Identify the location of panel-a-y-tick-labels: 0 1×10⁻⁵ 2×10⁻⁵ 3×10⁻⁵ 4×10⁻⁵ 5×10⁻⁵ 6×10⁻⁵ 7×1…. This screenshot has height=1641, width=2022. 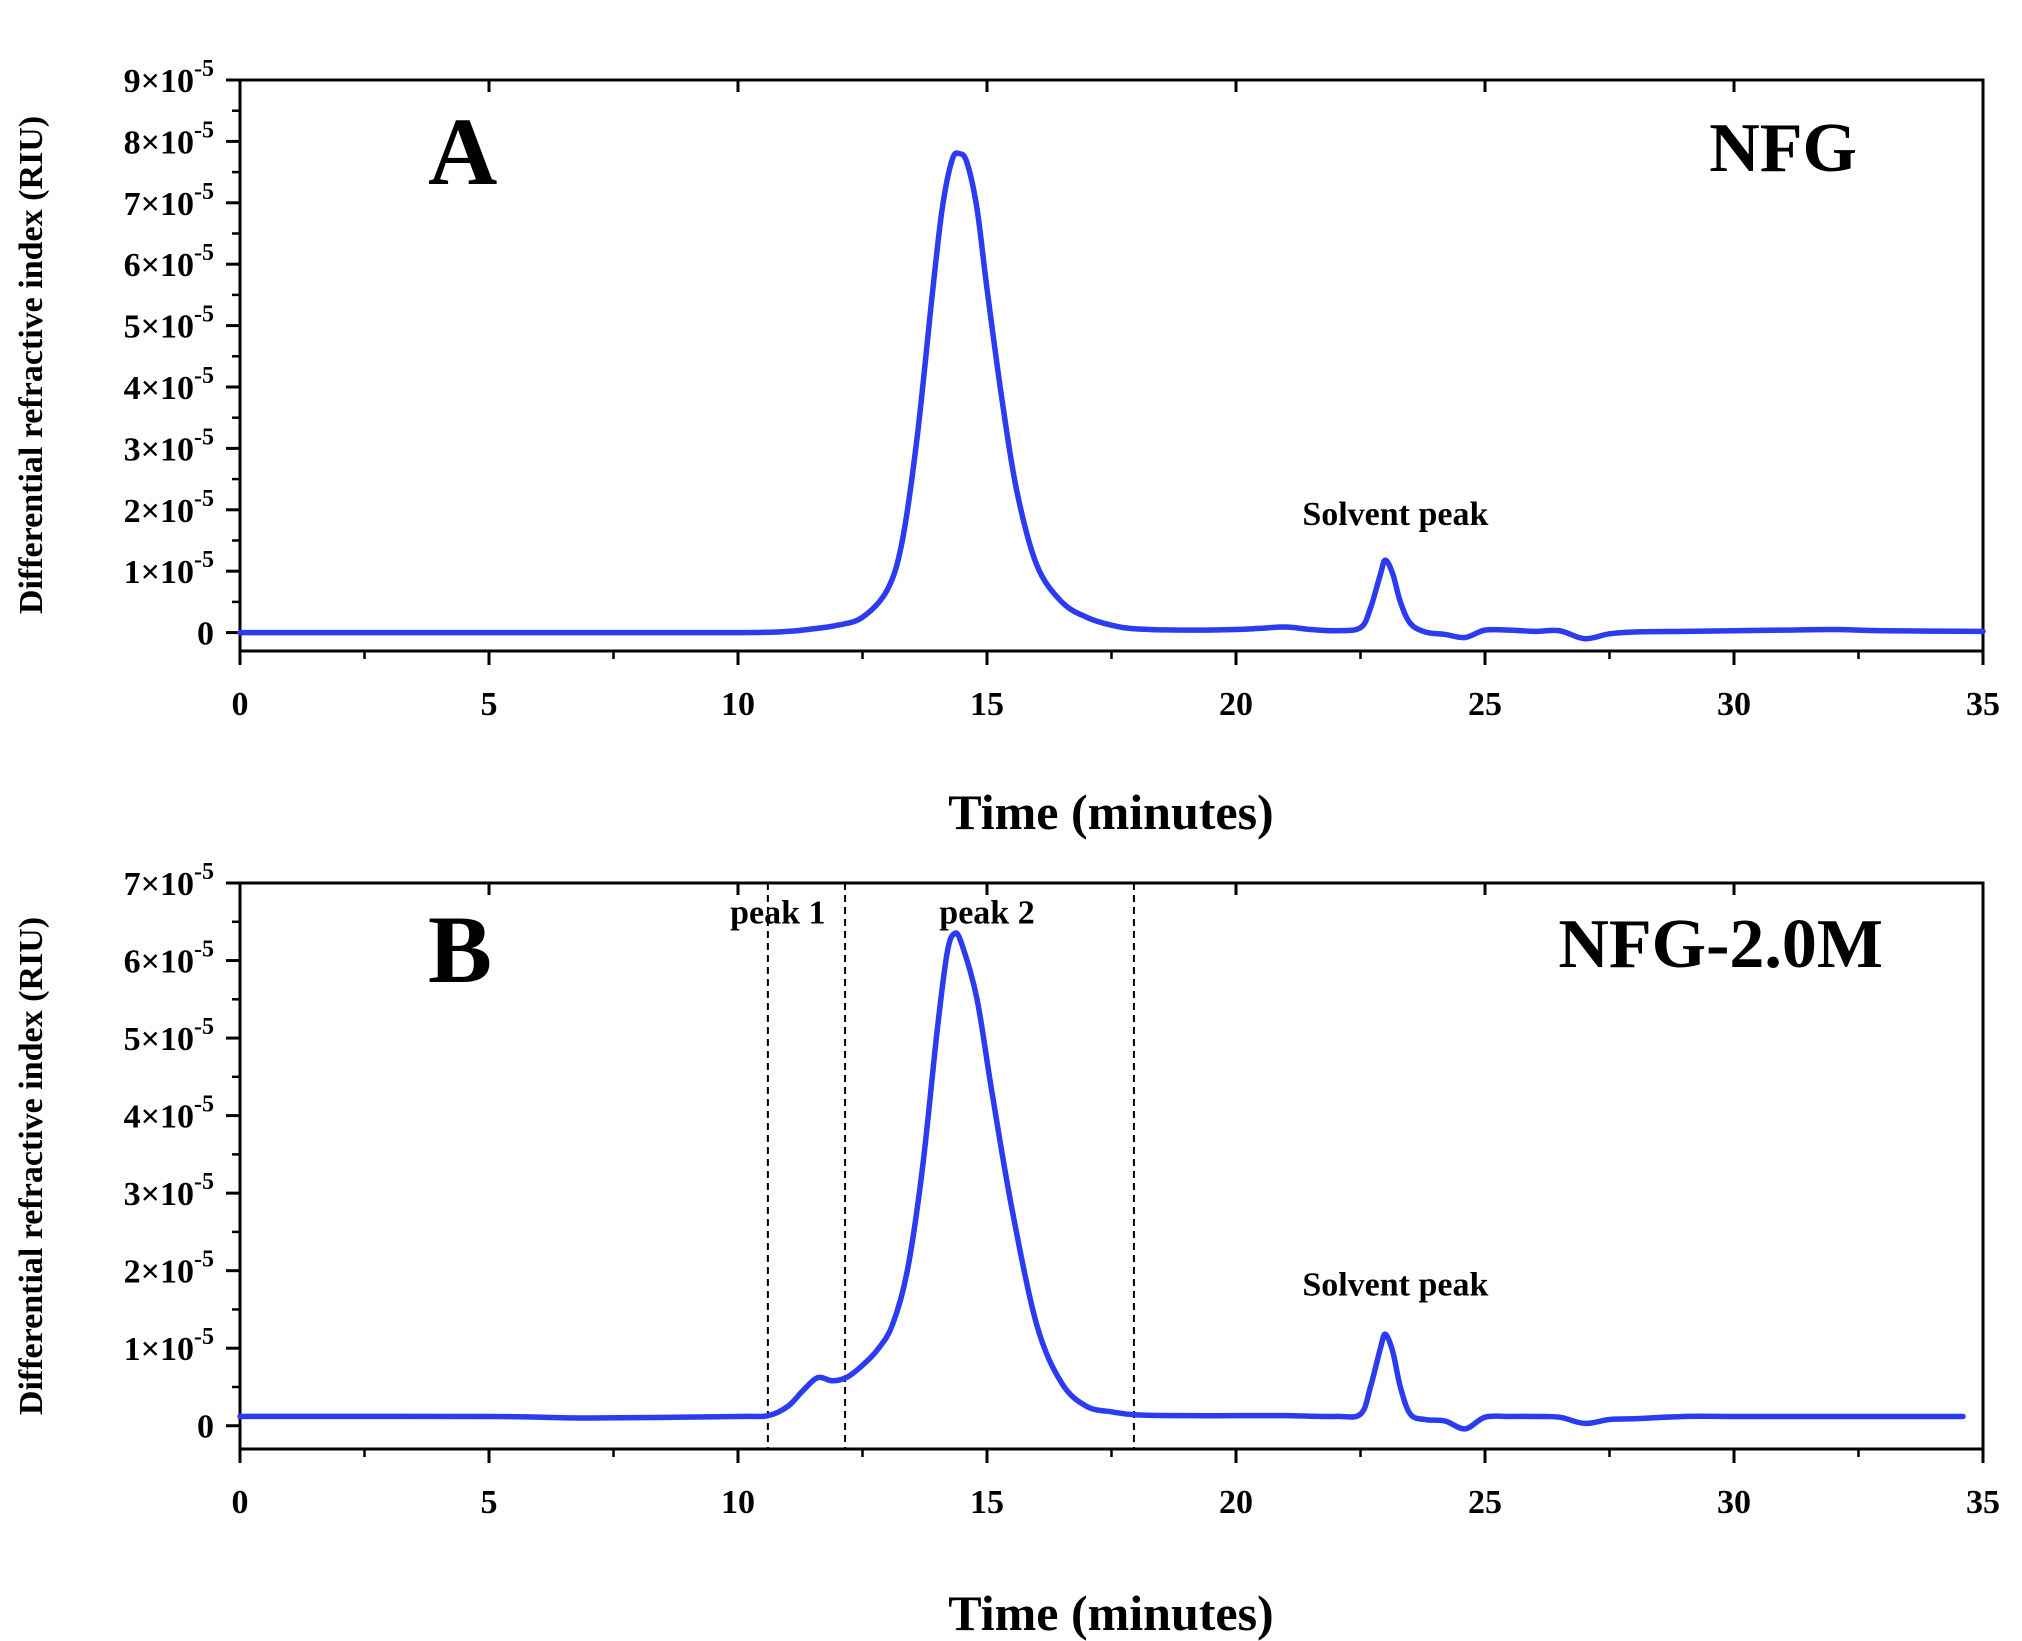
(169, 354).